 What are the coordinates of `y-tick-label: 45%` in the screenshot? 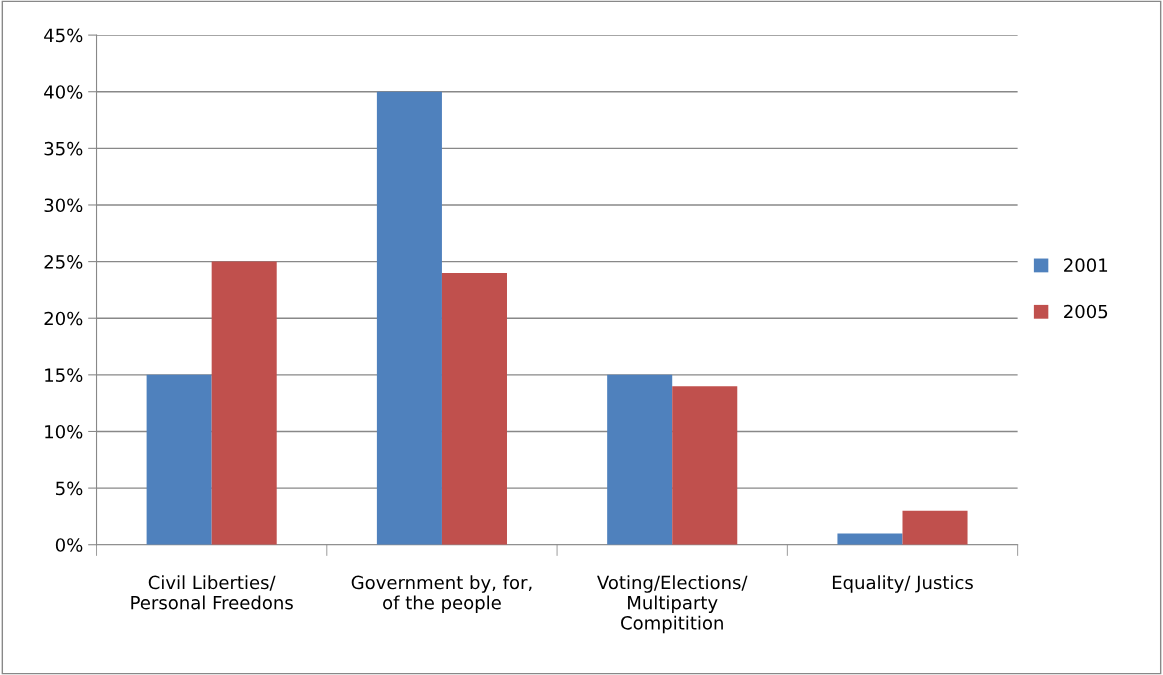 It's located at (63, 35).